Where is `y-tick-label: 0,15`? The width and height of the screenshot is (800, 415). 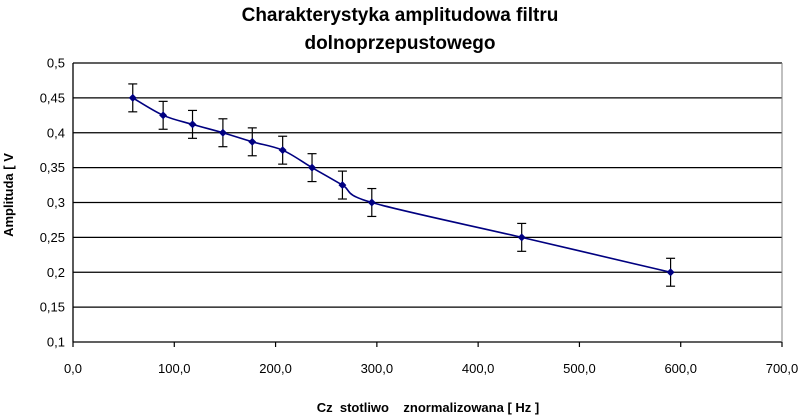 y-tick-label: 0,15 is located at coordinates (52, 307).